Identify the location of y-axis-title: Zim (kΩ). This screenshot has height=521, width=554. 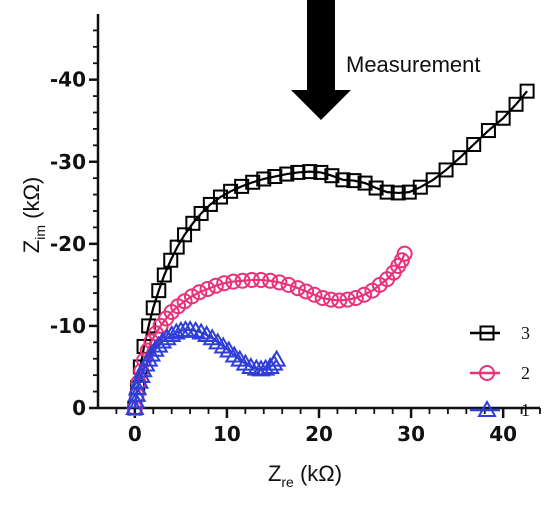
(33, 215).